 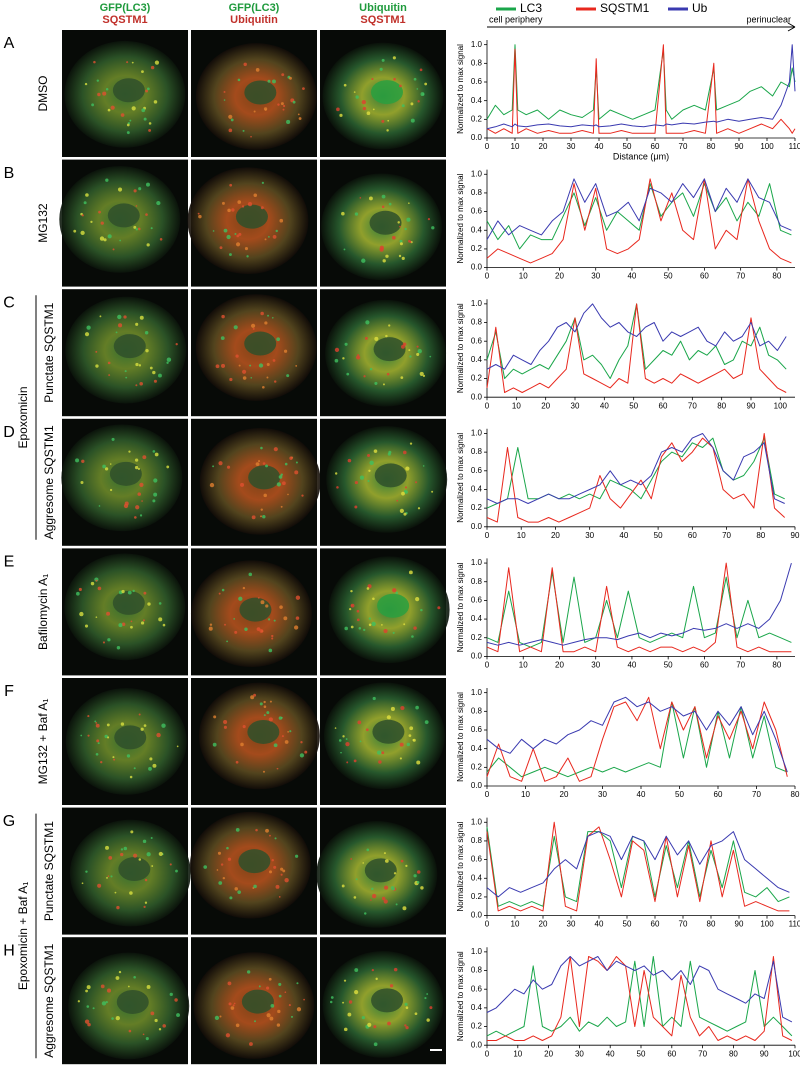 What do you see at coordinates (477, 192) in the screenshot?
I see `y-tick-label: 0.8` at bounding box center [477, 192].